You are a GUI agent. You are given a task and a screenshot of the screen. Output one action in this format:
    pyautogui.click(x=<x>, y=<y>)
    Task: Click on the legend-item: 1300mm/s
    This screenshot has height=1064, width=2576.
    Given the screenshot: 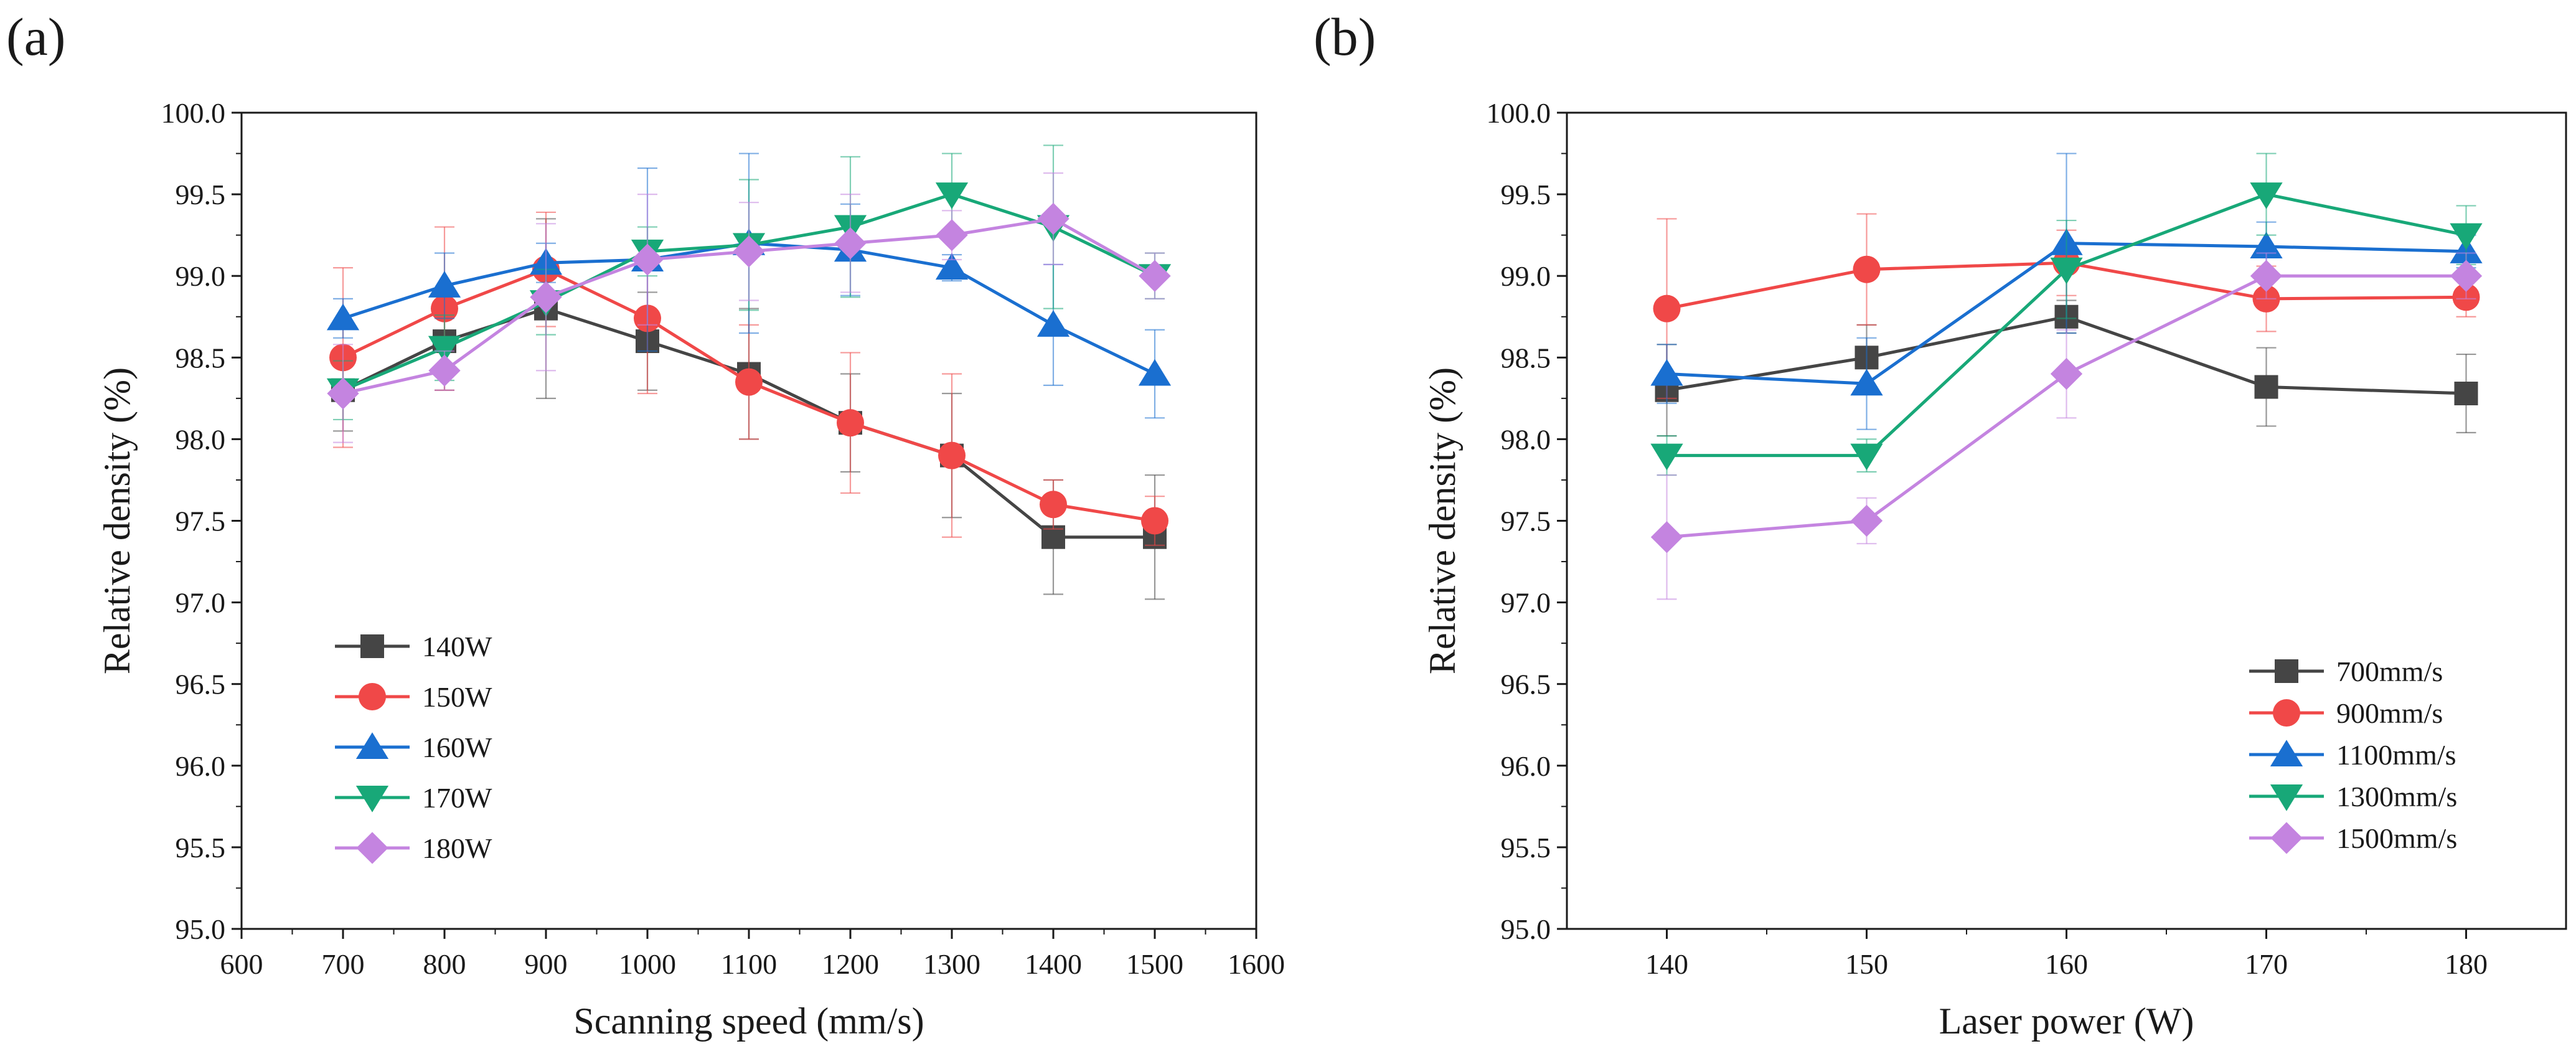 What is the action you would take?
    pyautogui.click(x=2353, y=796)
    